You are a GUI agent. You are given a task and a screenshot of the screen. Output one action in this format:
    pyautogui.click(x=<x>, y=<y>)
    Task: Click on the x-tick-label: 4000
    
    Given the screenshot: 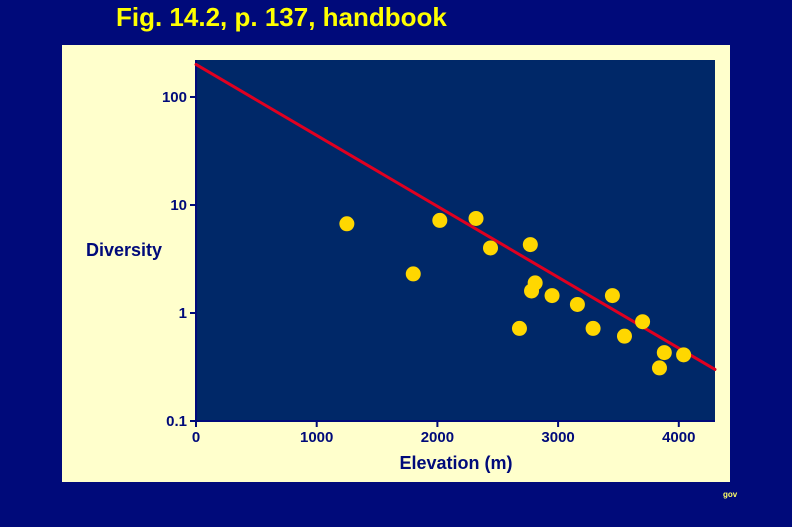 What is the action you would take?
    pyautogui.click(x=678, y=437)
    